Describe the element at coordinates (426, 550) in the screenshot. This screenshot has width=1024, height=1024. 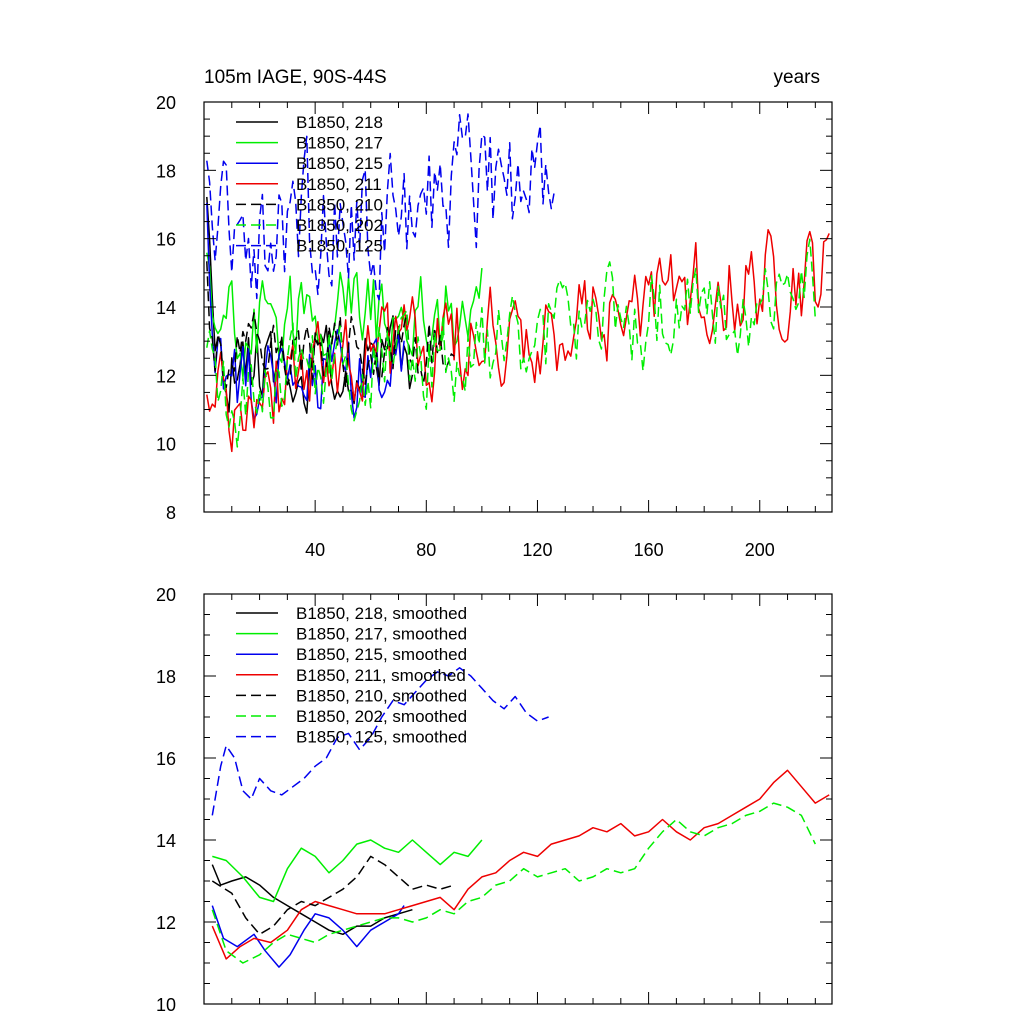
I see `x-tick-label: 80` at that location.